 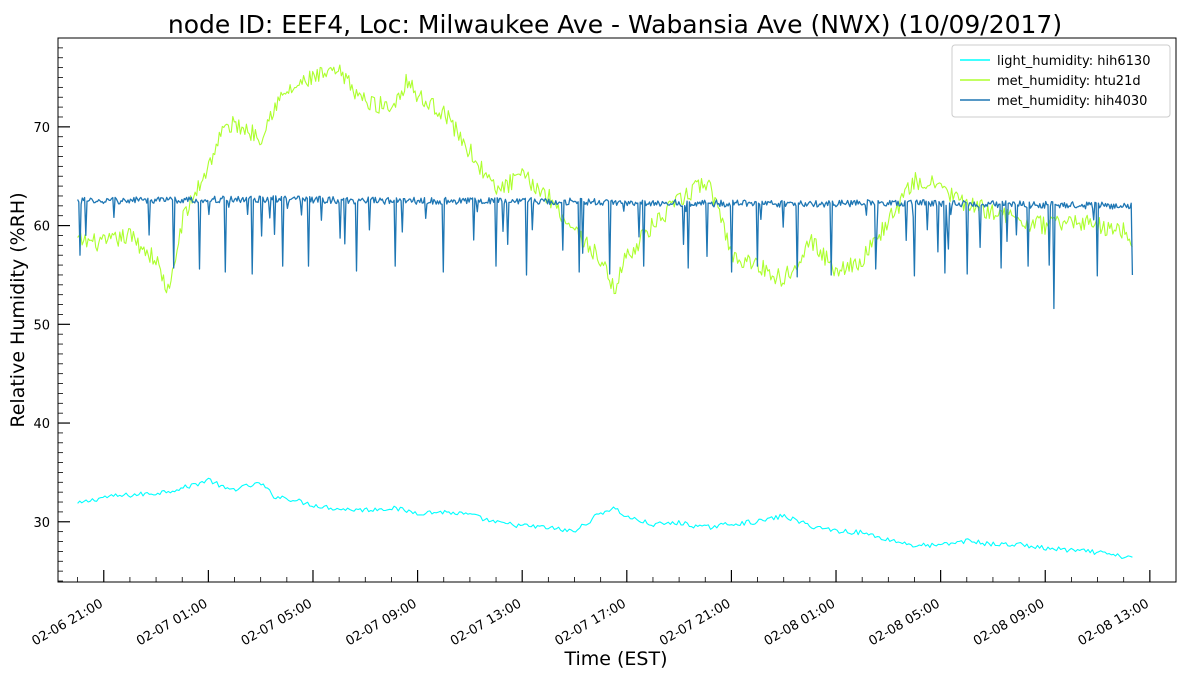 I want to click on x-axis-label: Time (EST), so click(x=615, y=659).